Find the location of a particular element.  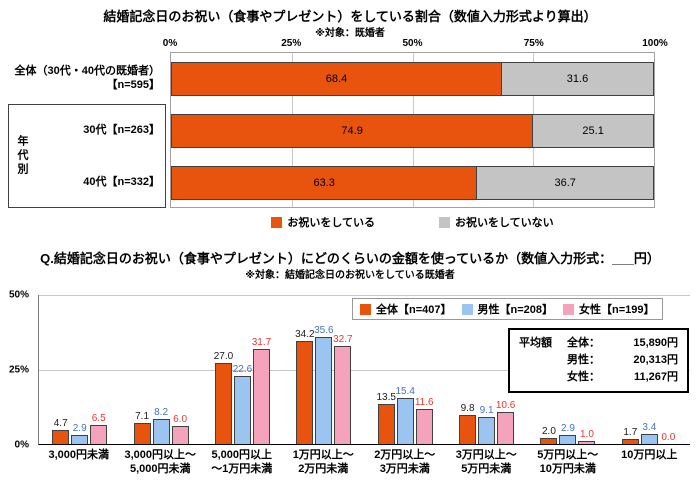

bar-wrapper: 9.8 is located at coordinates (468, 369).